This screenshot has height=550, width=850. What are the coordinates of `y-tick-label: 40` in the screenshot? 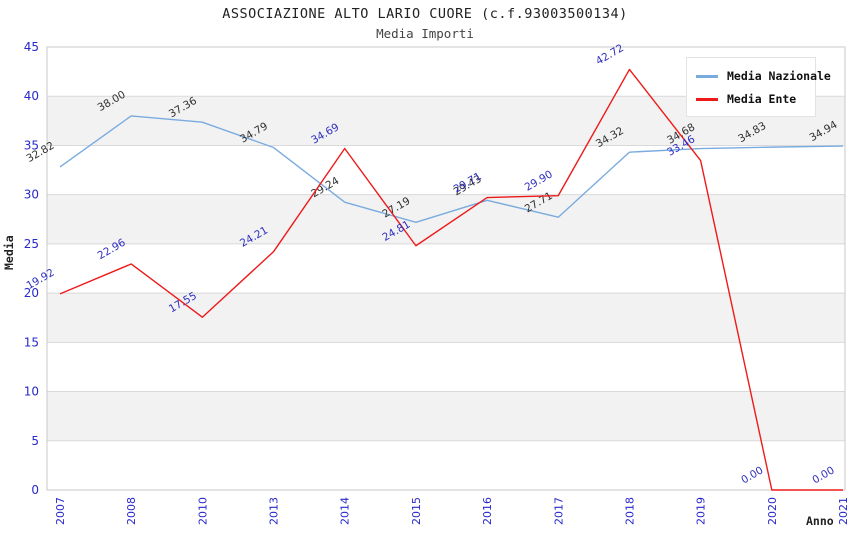 It's located at (31, 96).